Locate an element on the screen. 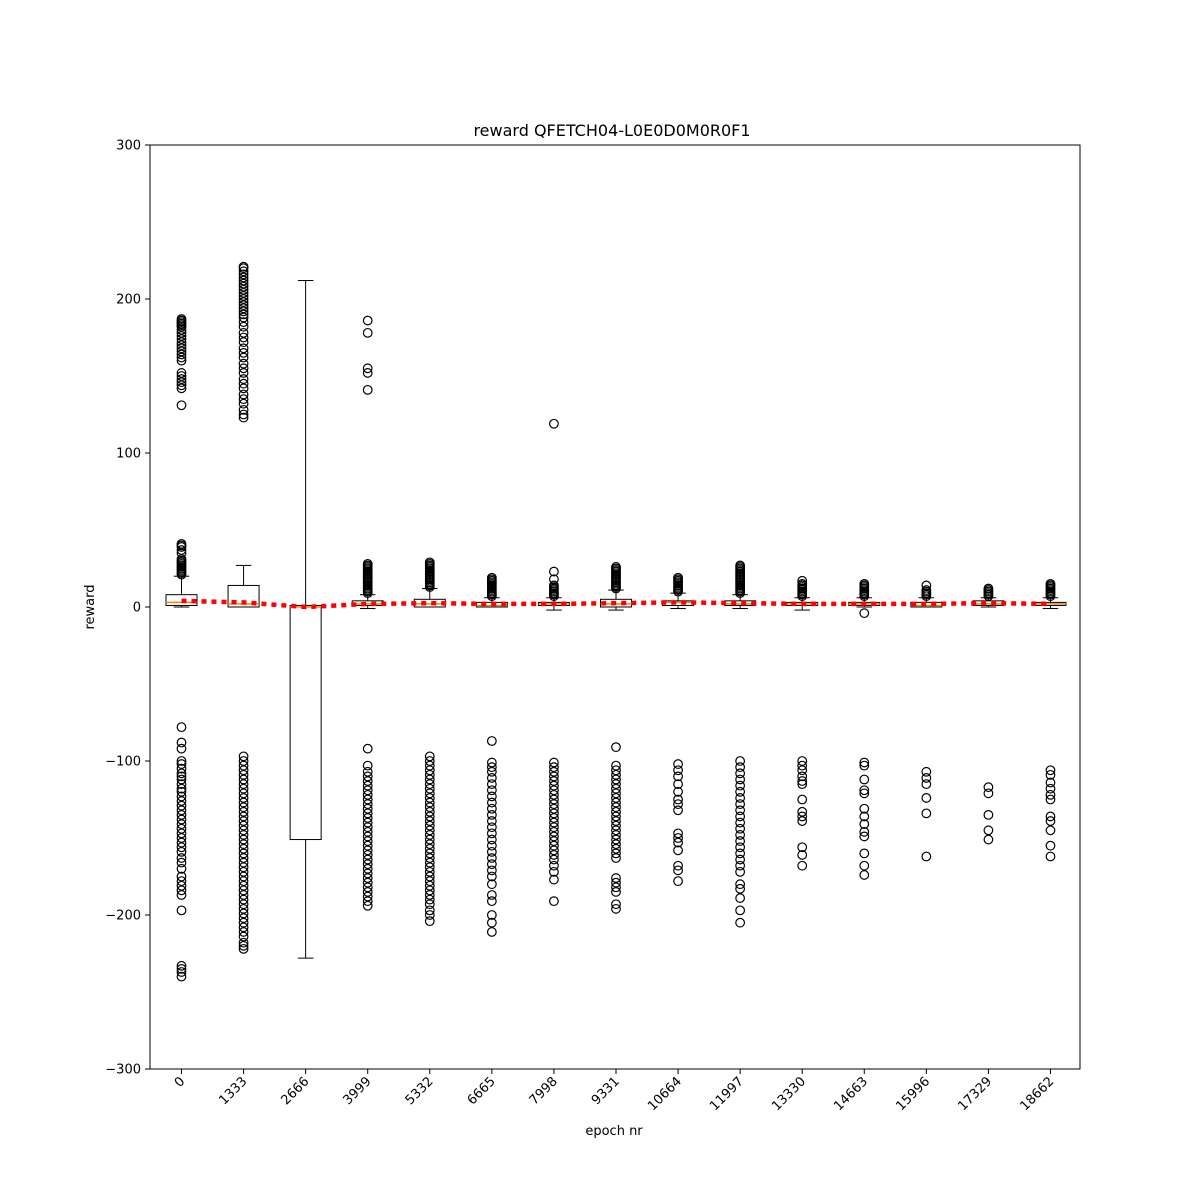  y-tick-label: −300 is located at coordinates (123, 1070).